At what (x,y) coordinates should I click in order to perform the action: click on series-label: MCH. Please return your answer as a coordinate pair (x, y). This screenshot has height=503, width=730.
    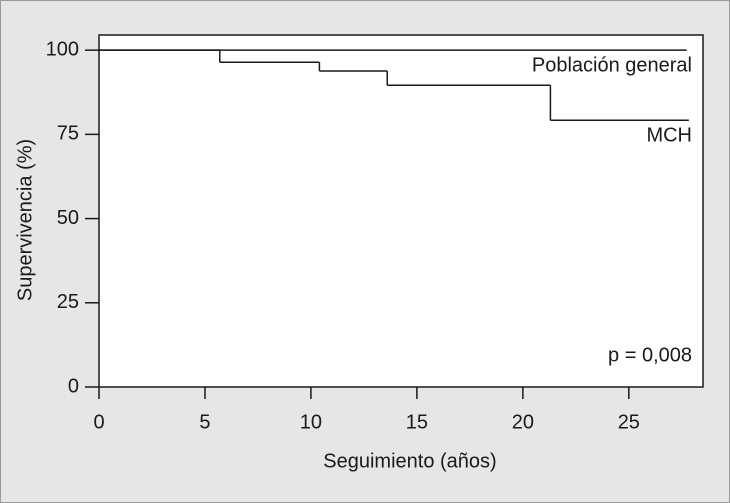
    Looking at the image, I should click on (669, 136).